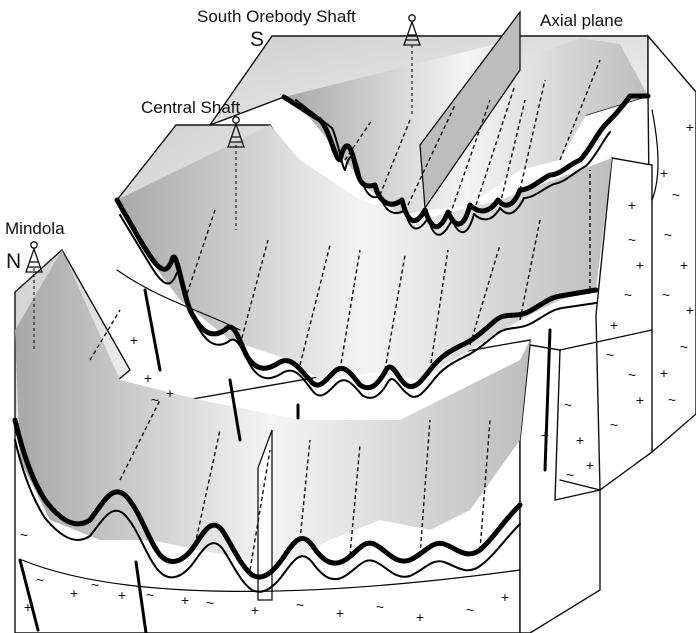 This screenshot has height=633, width=696. I want to click on label-south-orebody-shaft: South Orebody Shaft, so click(276, 16).